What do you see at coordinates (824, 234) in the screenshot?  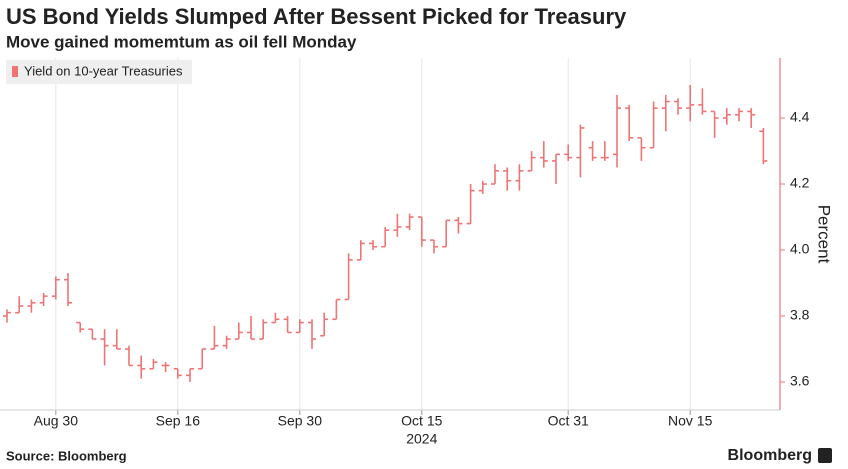 I see `y-axis-label: Percent` at bounding box center [824, 234].